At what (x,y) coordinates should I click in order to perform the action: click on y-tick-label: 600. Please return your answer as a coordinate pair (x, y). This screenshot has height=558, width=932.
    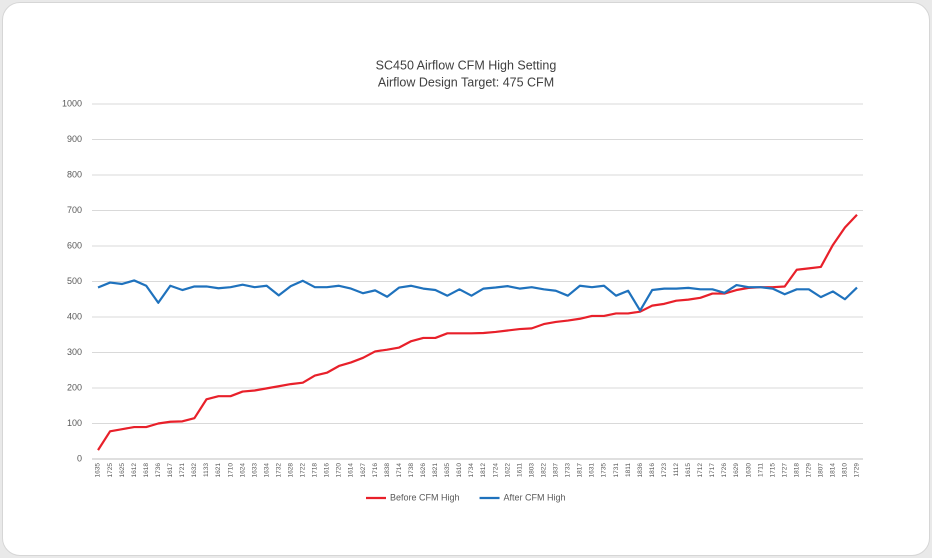
    Looking at the image, I should click on (74, 245).